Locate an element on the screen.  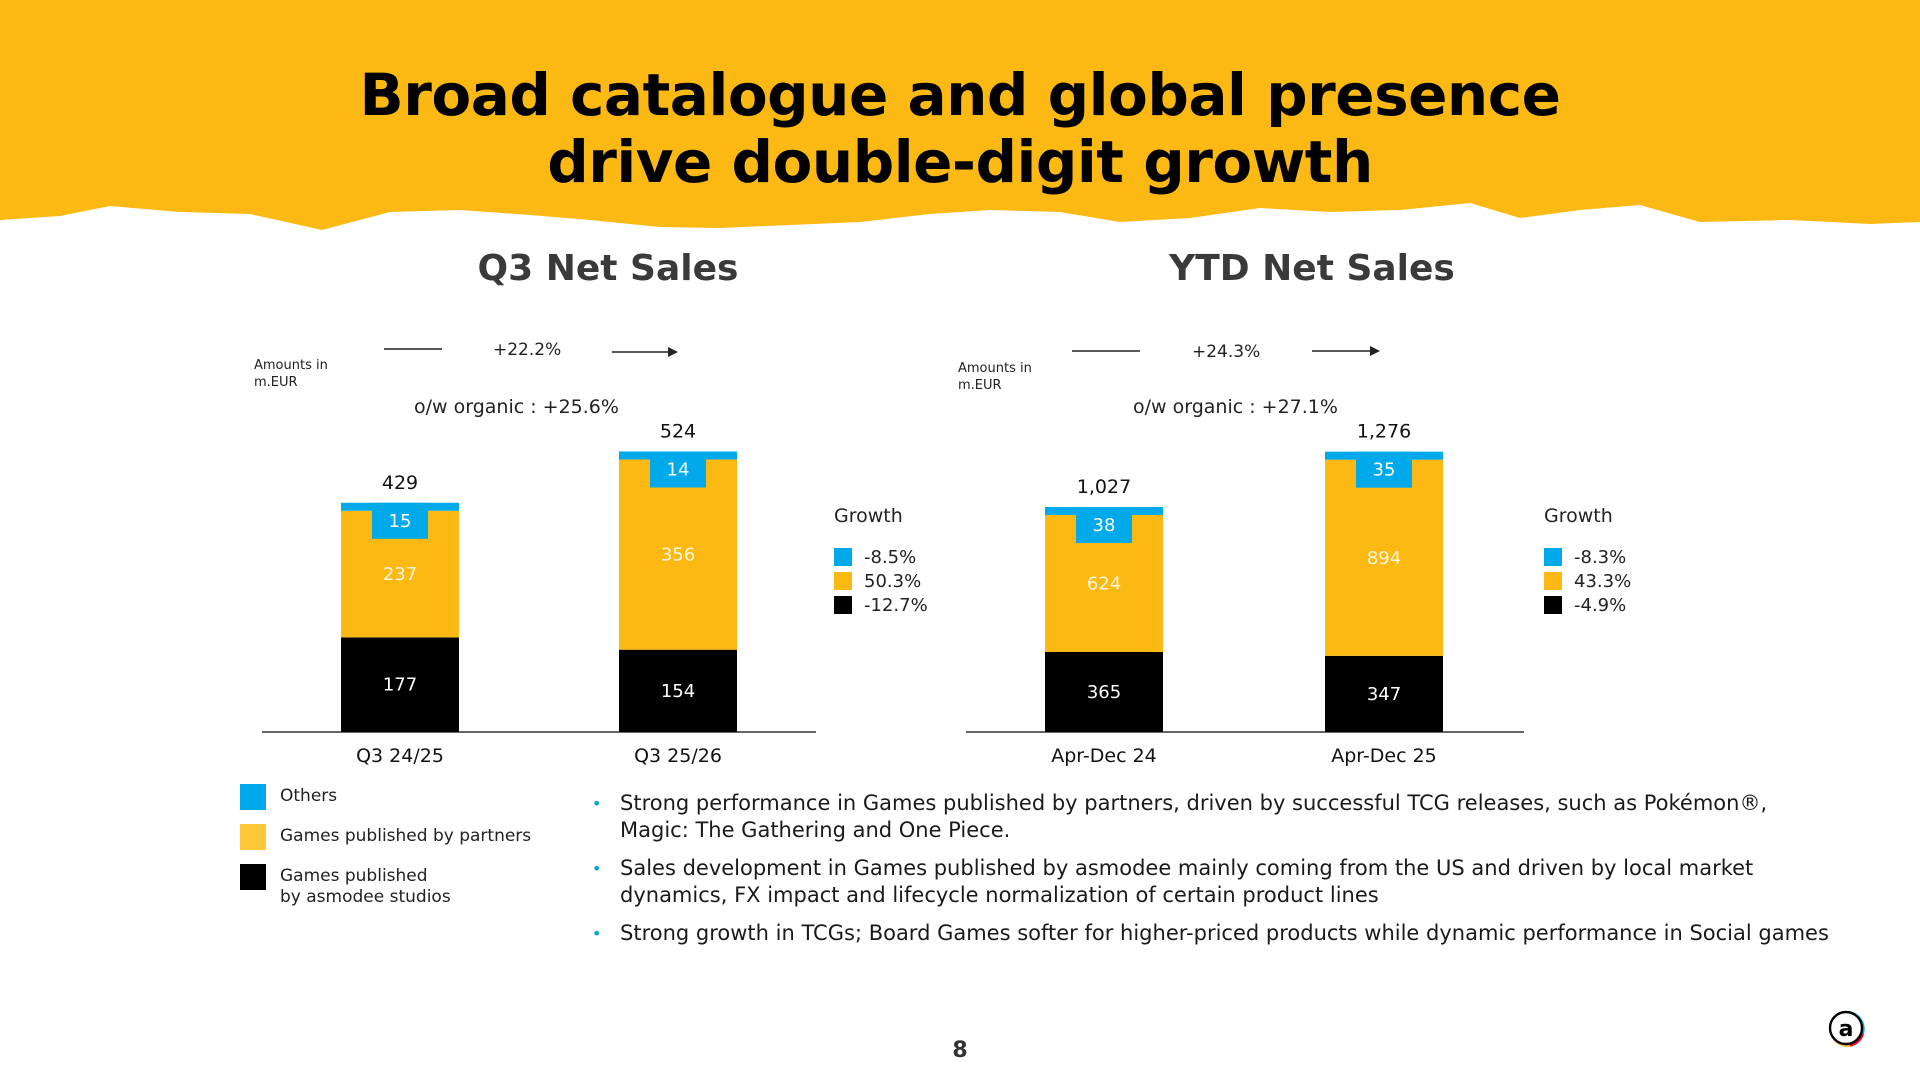
series-legend-others: Others is located at coordinates (385, 797).